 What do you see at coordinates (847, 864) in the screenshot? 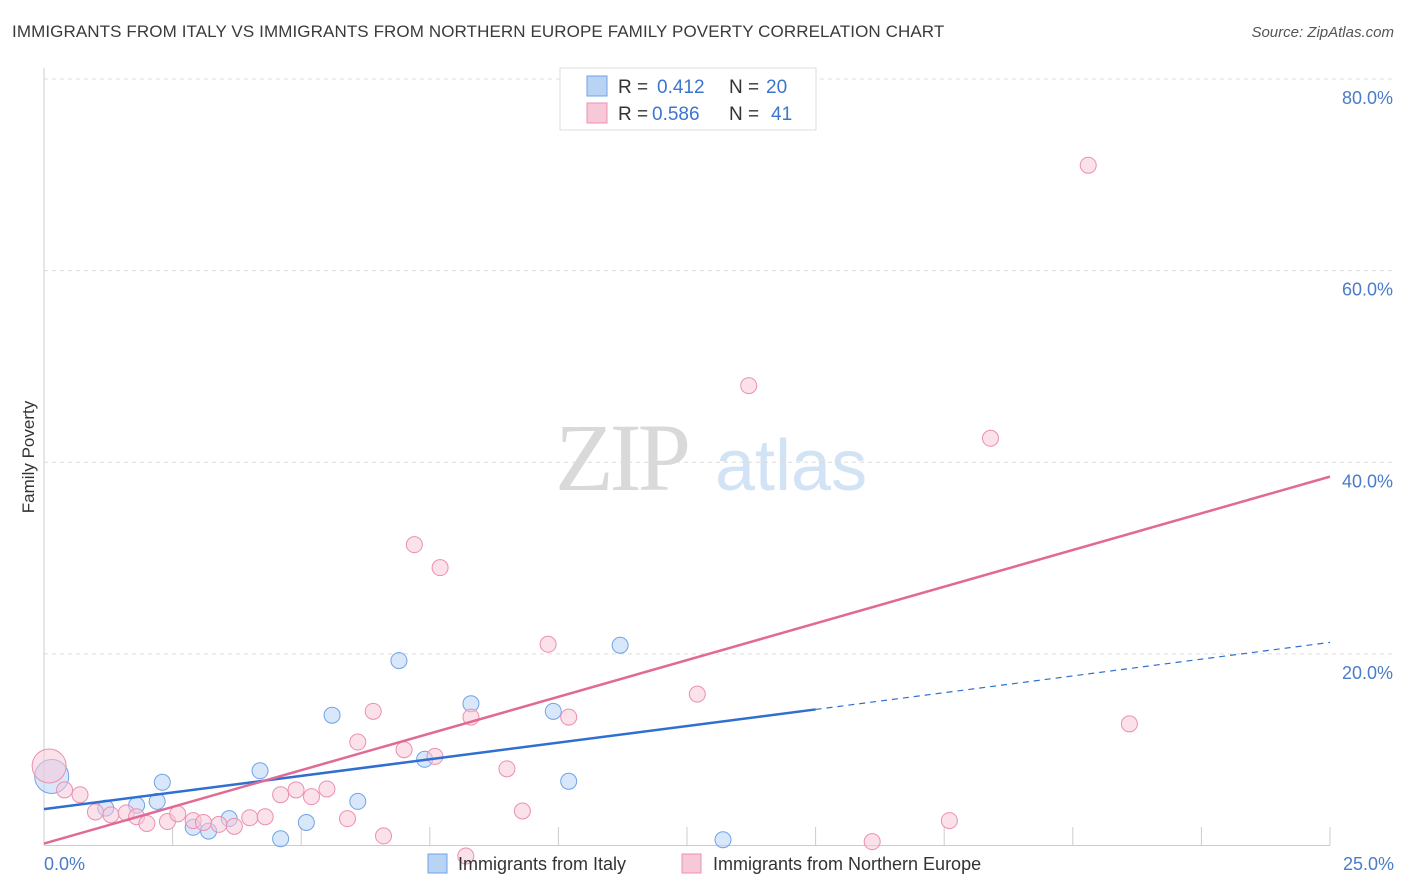
I see `bottom-legend-label-northern-europe: Immigrants from Northern Europe` at bounding box center [847, 864].